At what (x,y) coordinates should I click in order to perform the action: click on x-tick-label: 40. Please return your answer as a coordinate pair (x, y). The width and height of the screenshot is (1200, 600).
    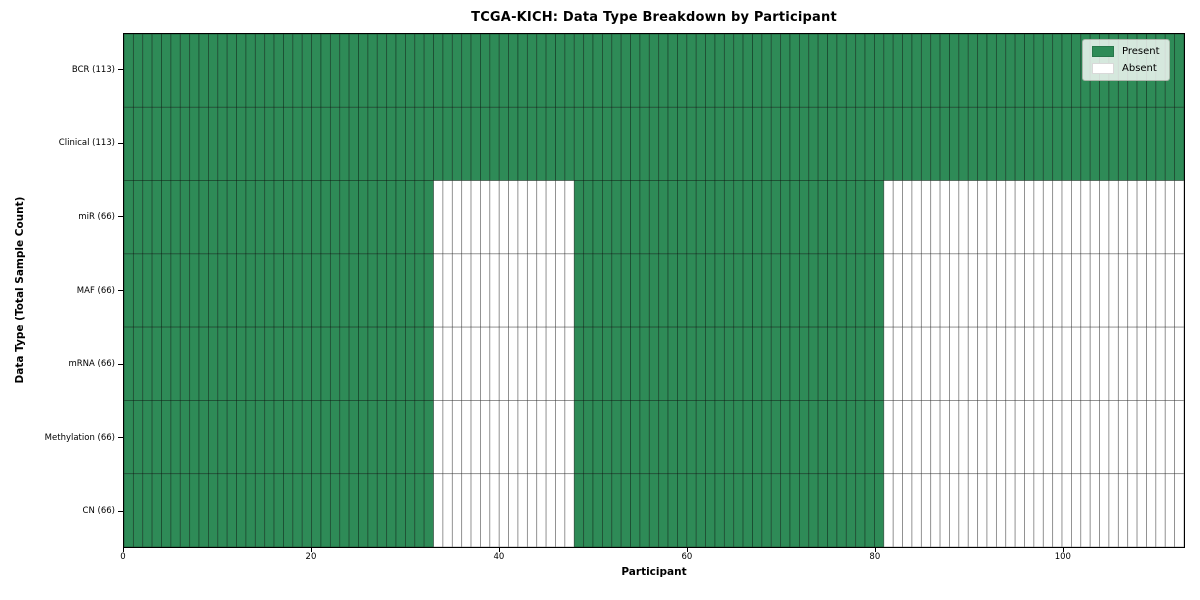
    Looking at the image, I should click on (499, 557).